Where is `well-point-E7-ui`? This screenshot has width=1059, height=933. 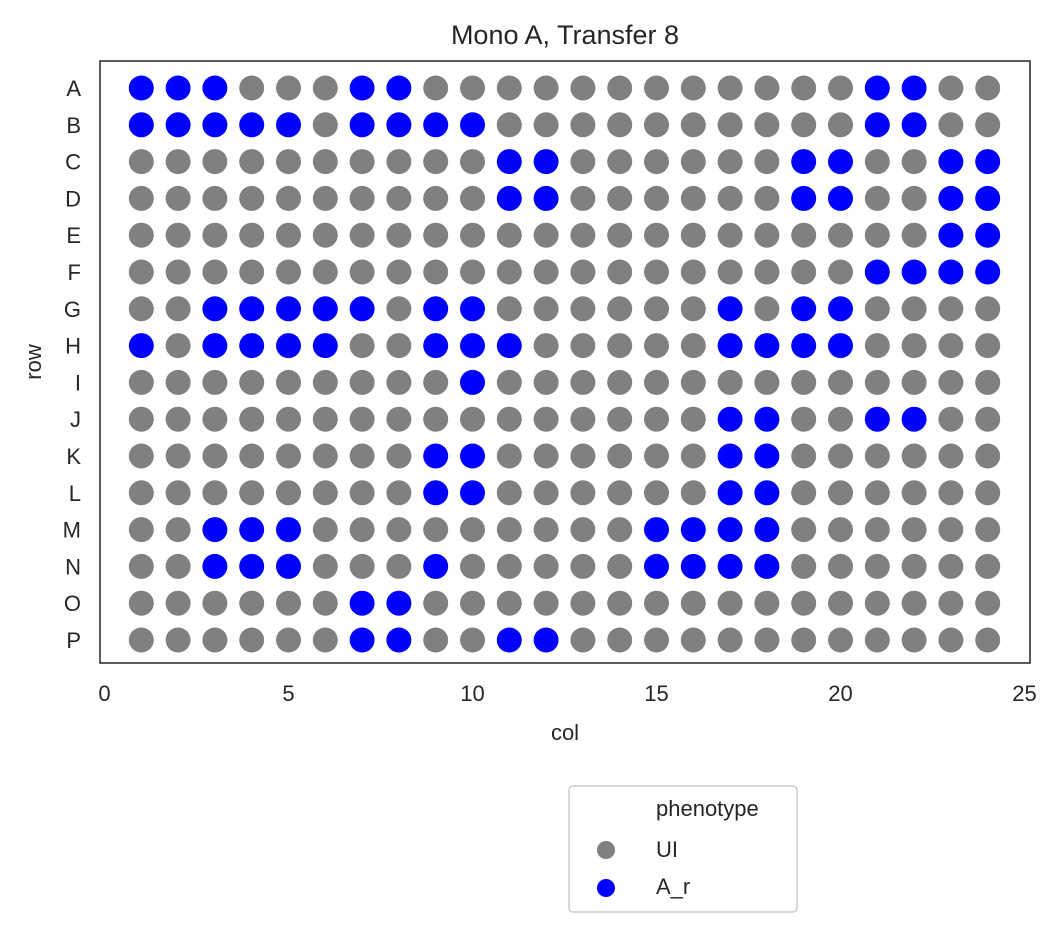
well-point-E7-ui is located at coordinates (362, 235).